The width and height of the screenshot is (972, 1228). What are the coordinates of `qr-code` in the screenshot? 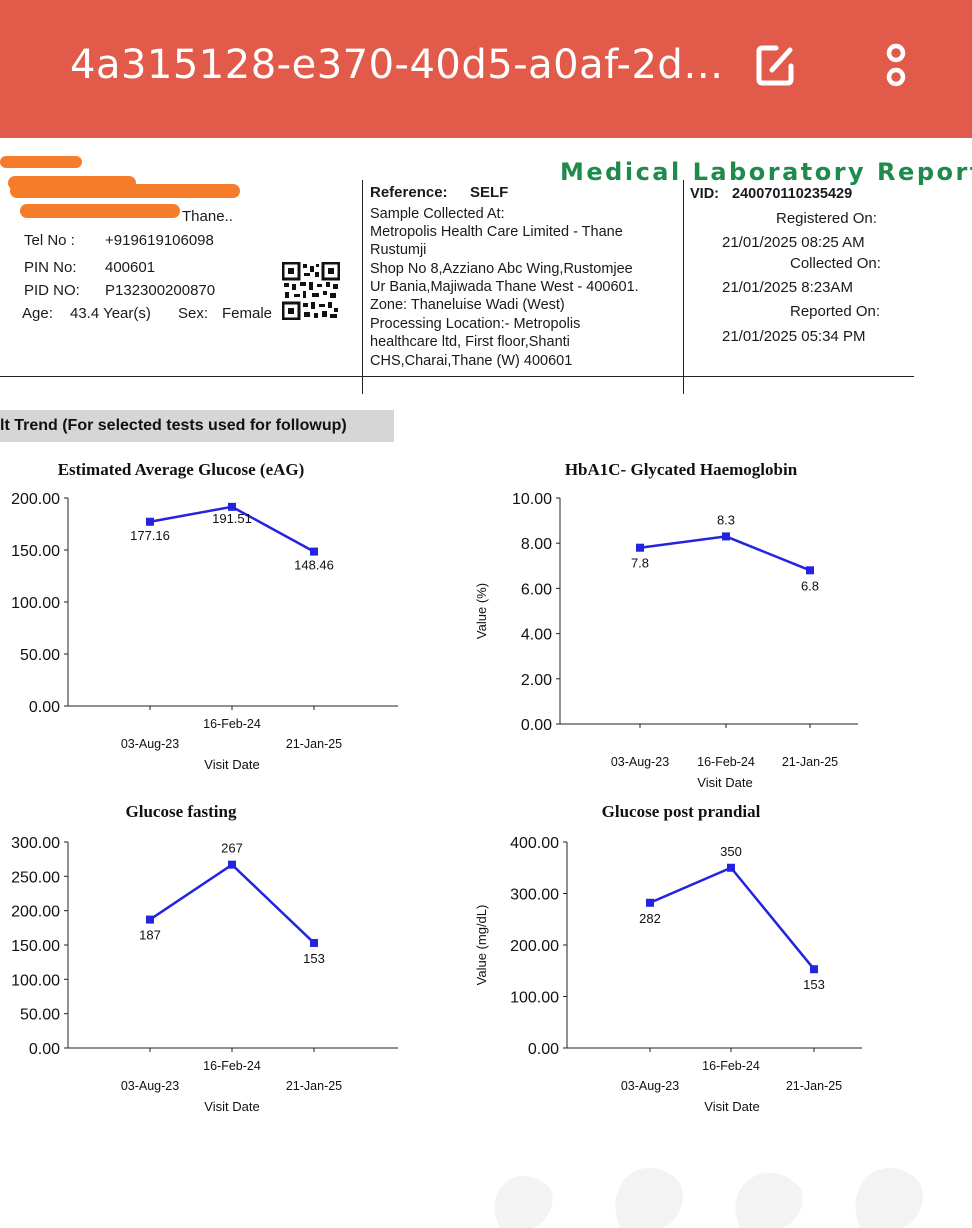 It's located at (311, 291).